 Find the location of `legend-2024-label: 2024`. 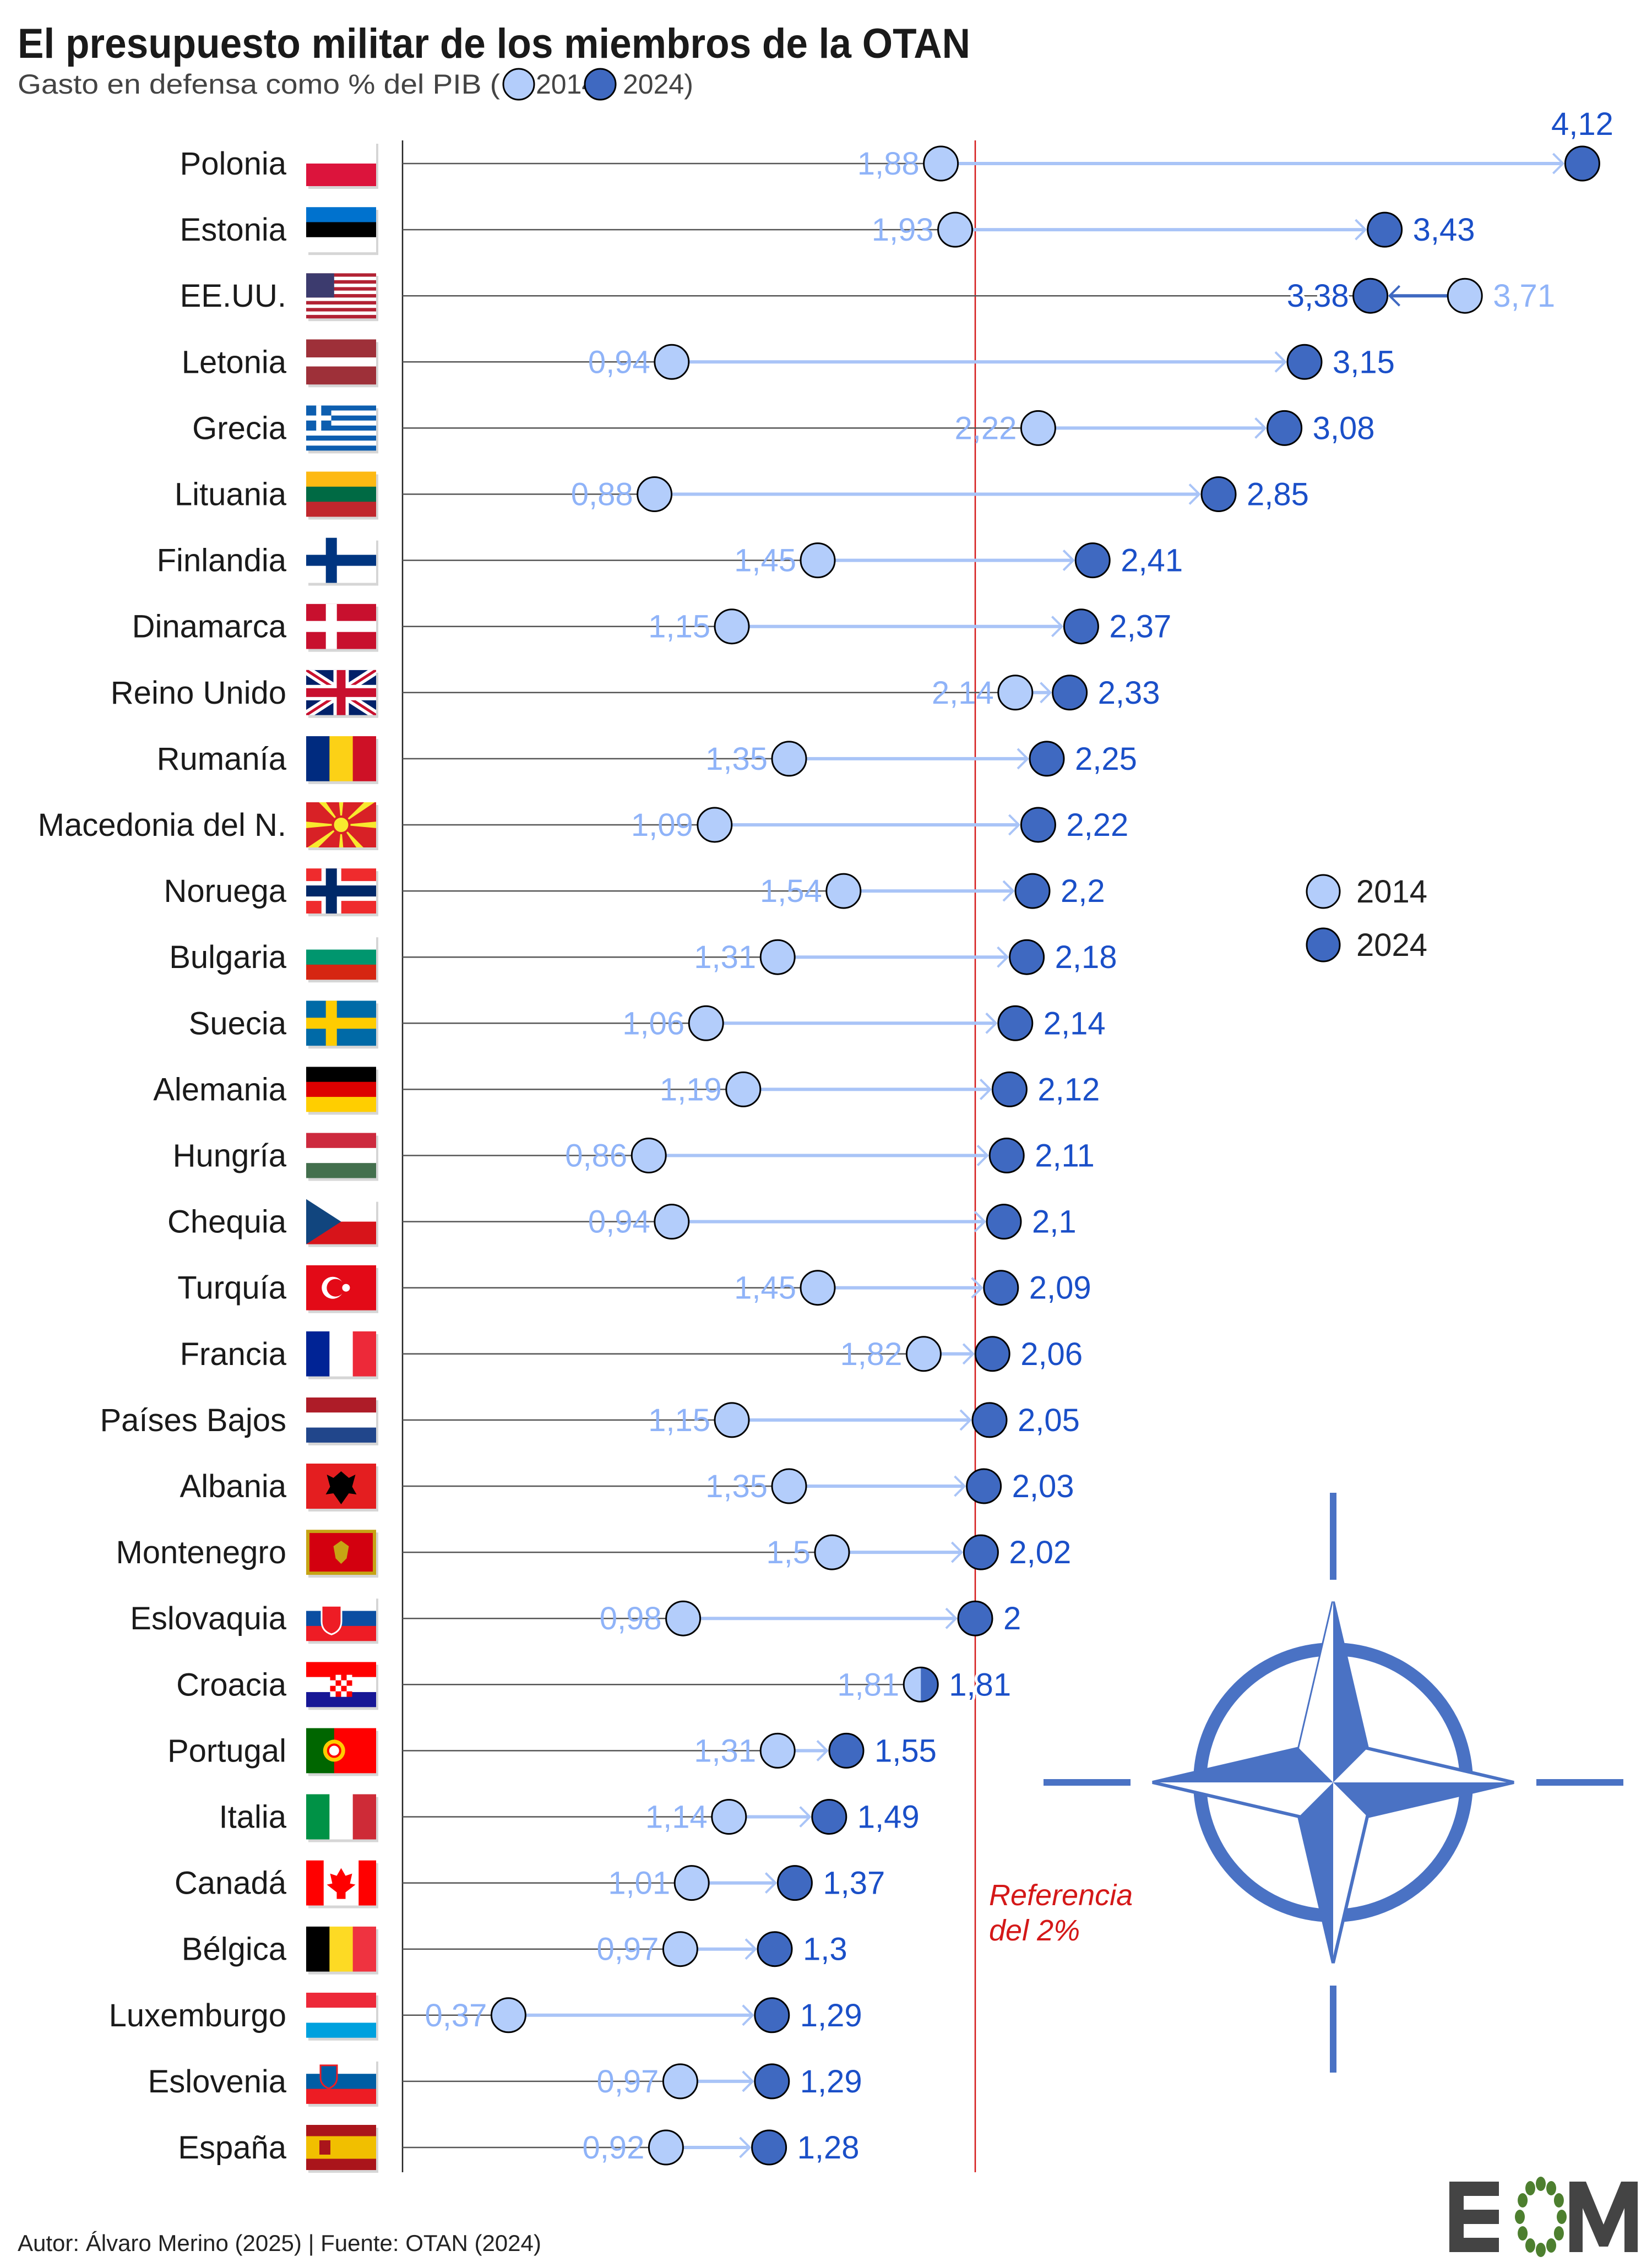

legend-2024-label: 2024 is located at coordinates (1391, 945).